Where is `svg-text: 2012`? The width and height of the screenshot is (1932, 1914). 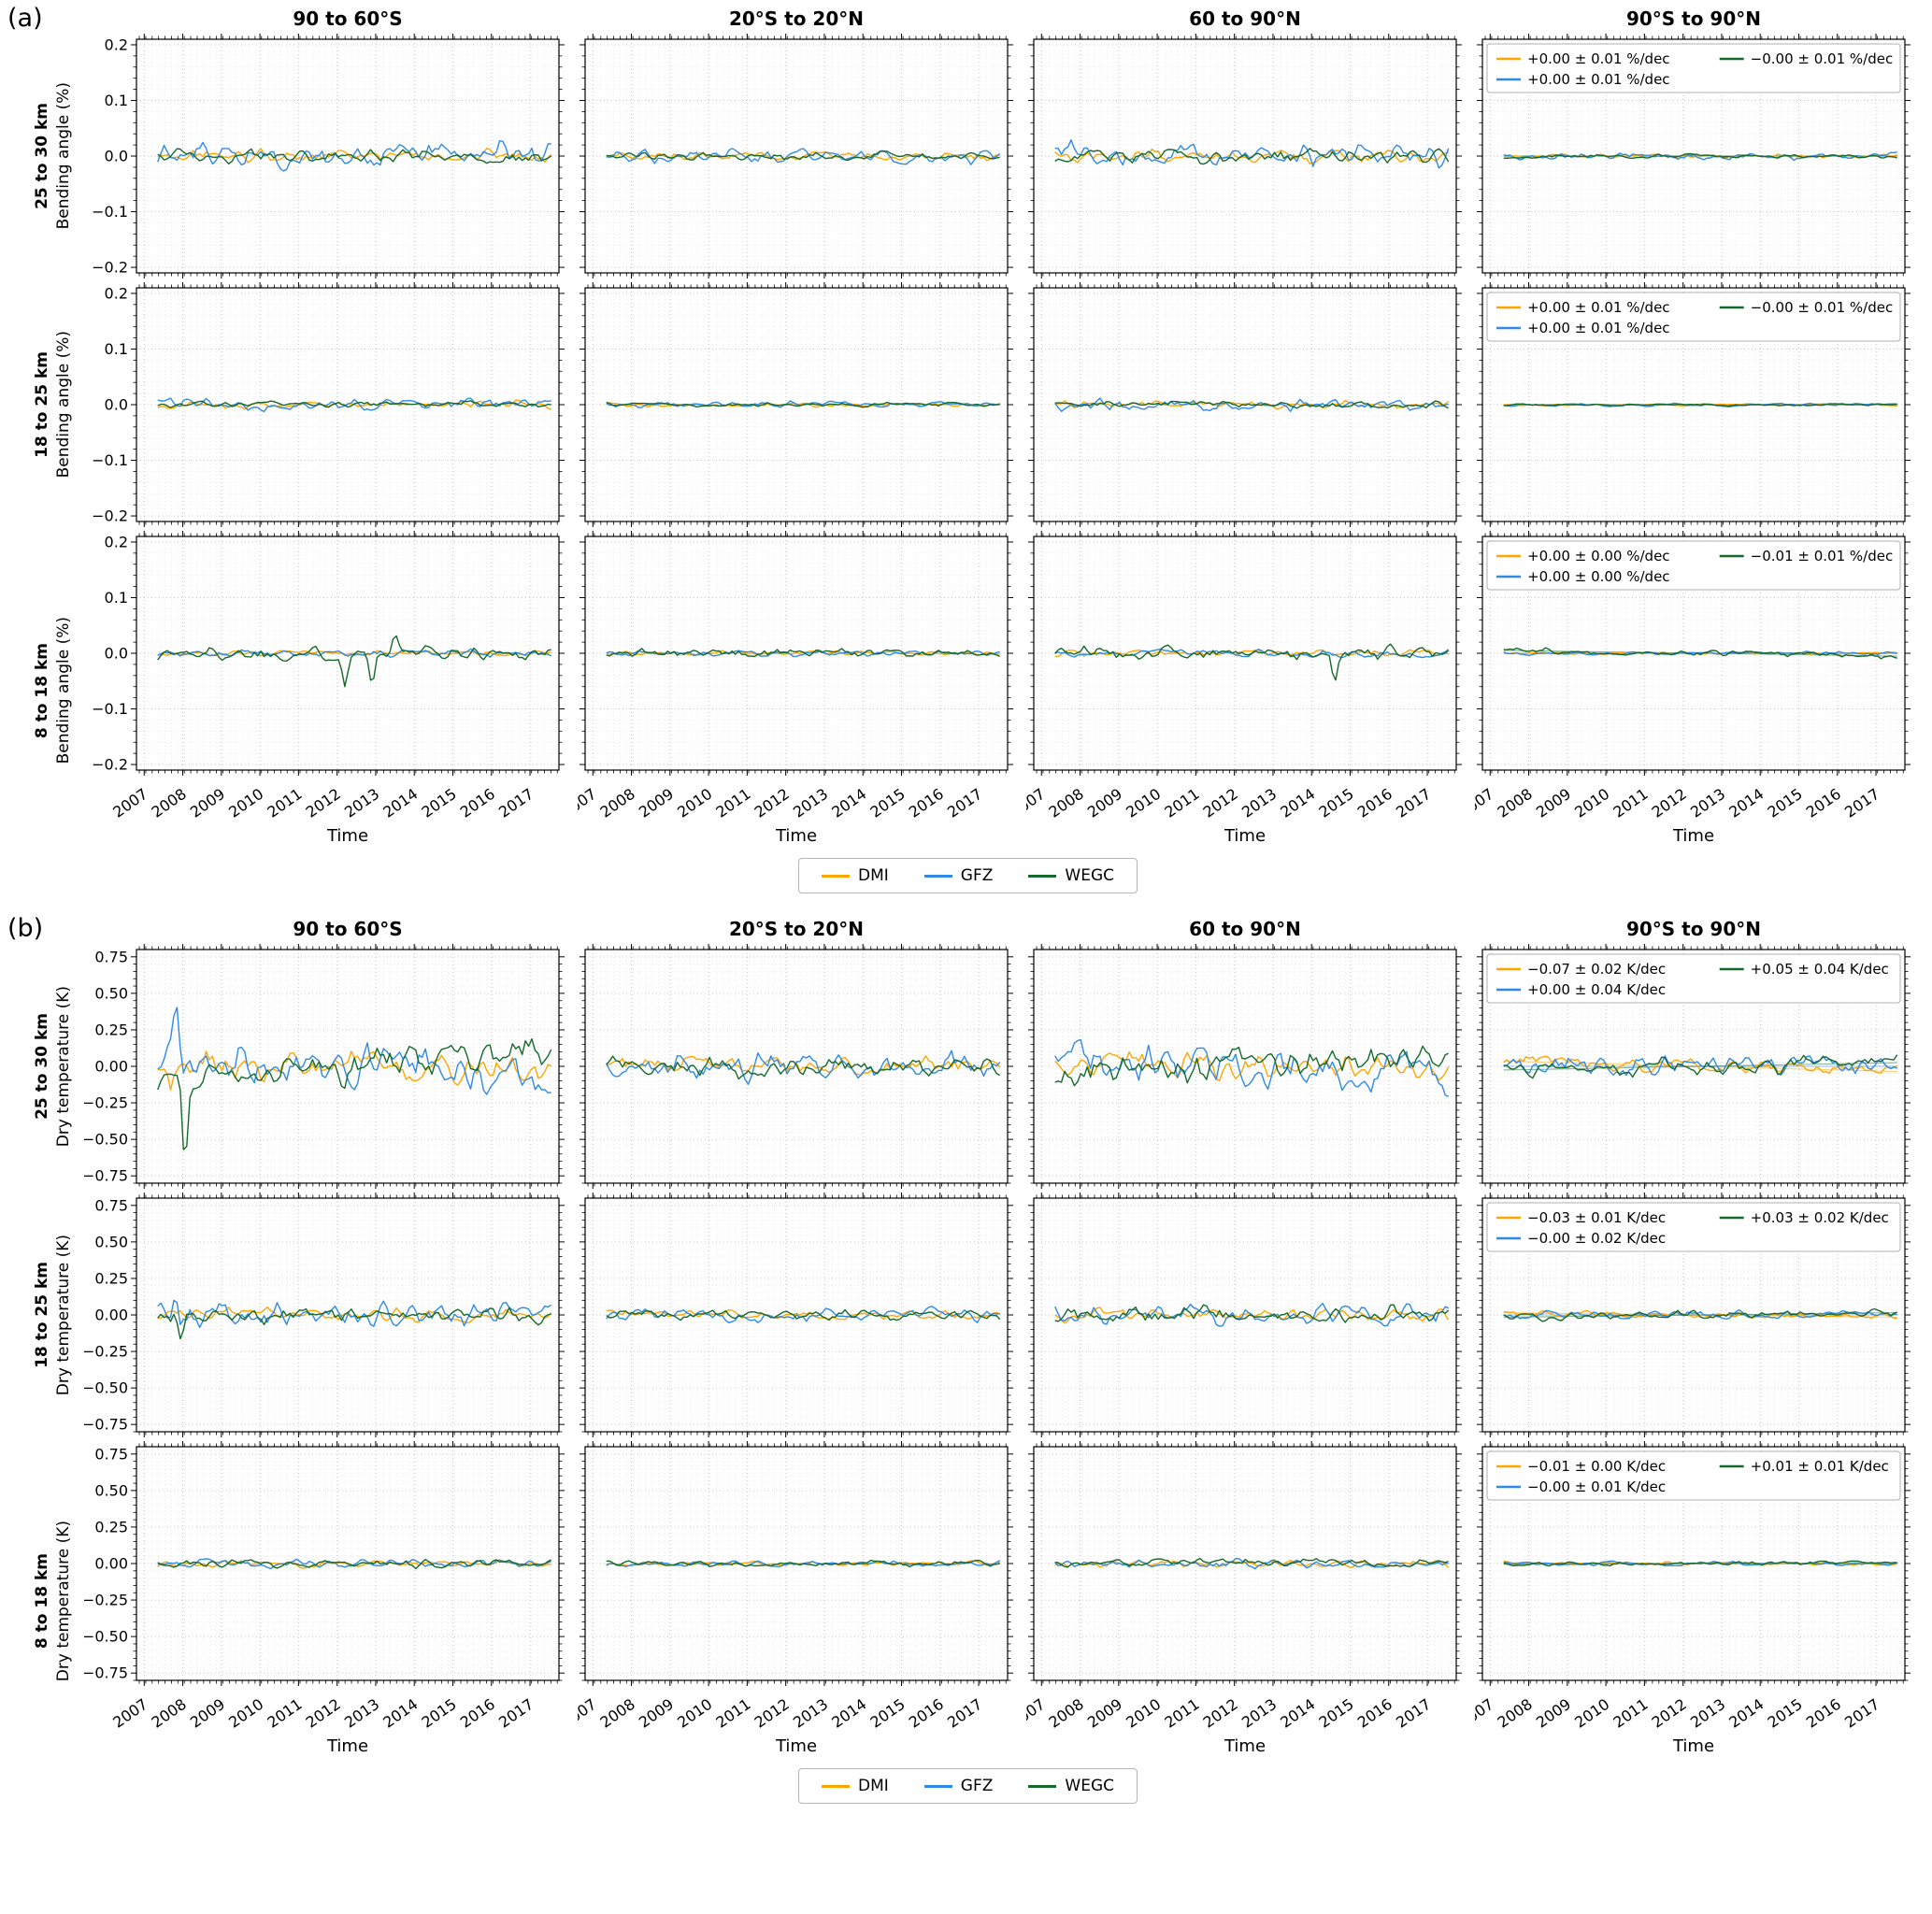 svg-text: 2012 is located at coordinates (772, 803).